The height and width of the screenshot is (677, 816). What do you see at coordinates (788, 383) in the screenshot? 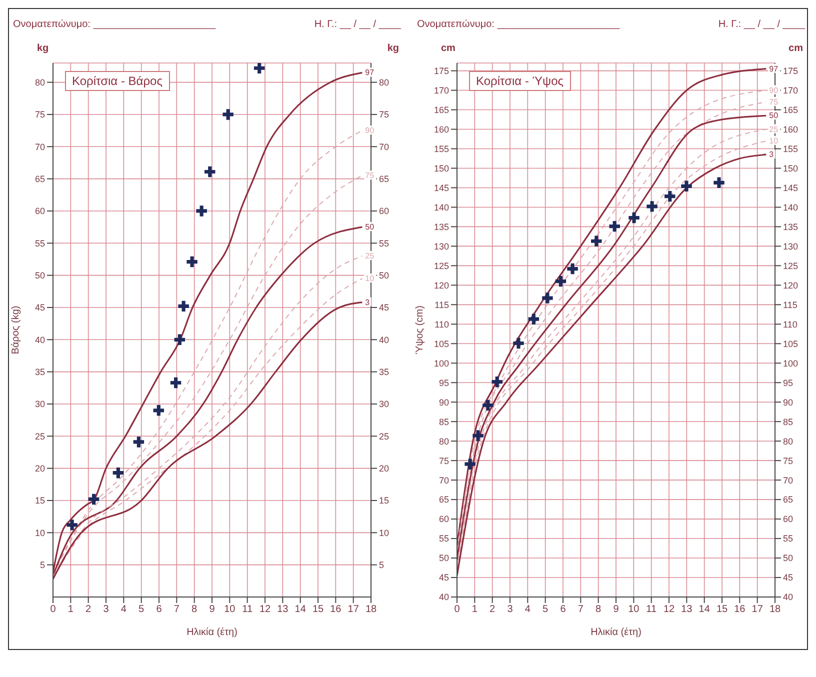
I see `y2-tick-label: 95` at bounding box center [788, 383].